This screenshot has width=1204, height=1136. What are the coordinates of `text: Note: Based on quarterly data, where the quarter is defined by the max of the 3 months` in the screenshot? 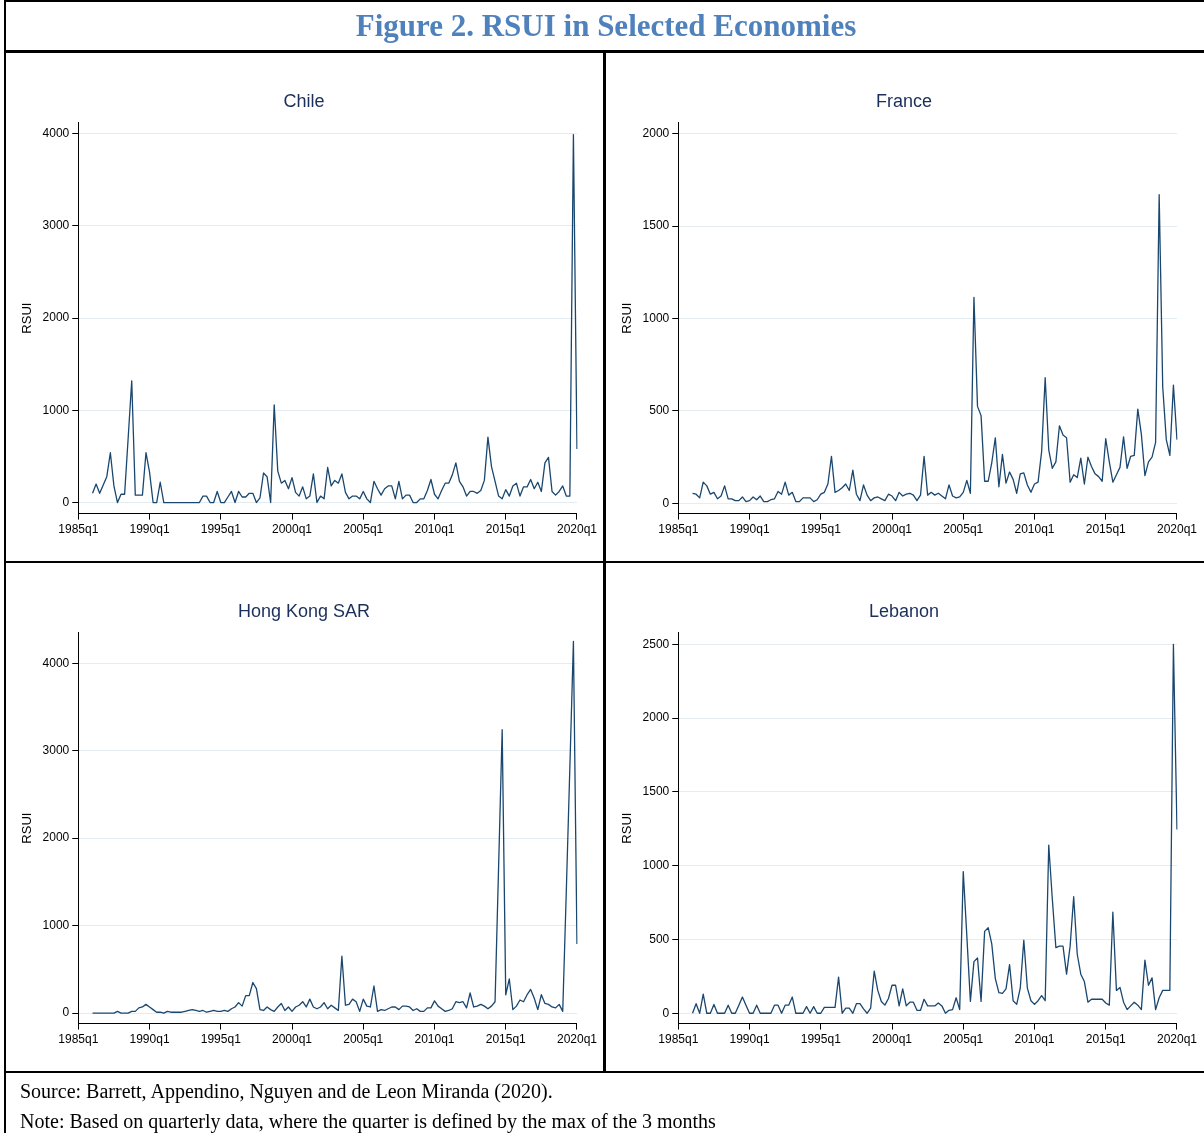 It's located at (368, 1121).